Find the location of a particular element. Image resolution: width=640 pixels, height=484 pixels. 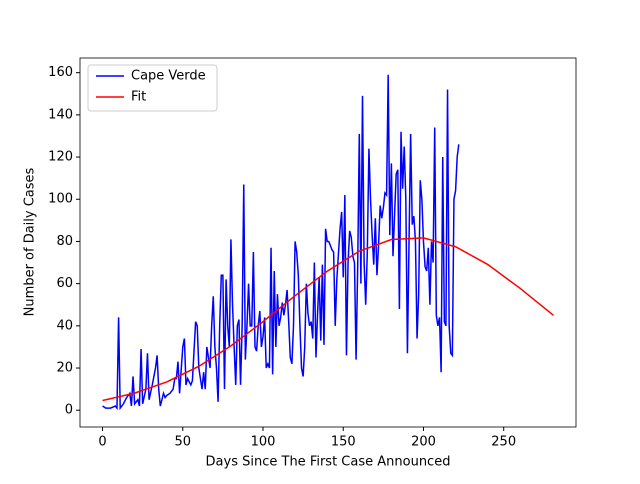

x-axis-label: Days Since The First Case Announced is located at coordinates (328, 462).